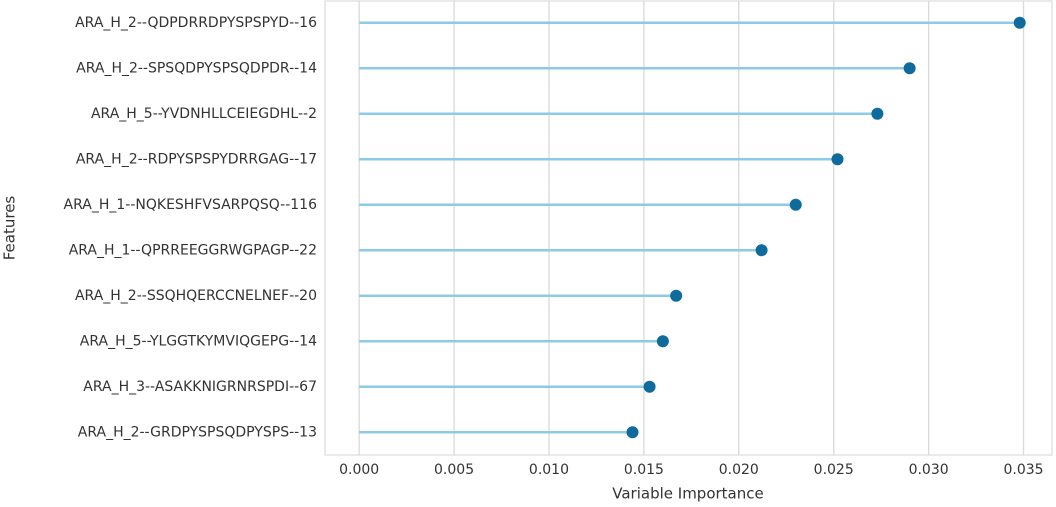  What do you see at coordinates (929, 470) in the screenshot?
I see `x-tick-label: 0.030` at bounding box center [929, 470].